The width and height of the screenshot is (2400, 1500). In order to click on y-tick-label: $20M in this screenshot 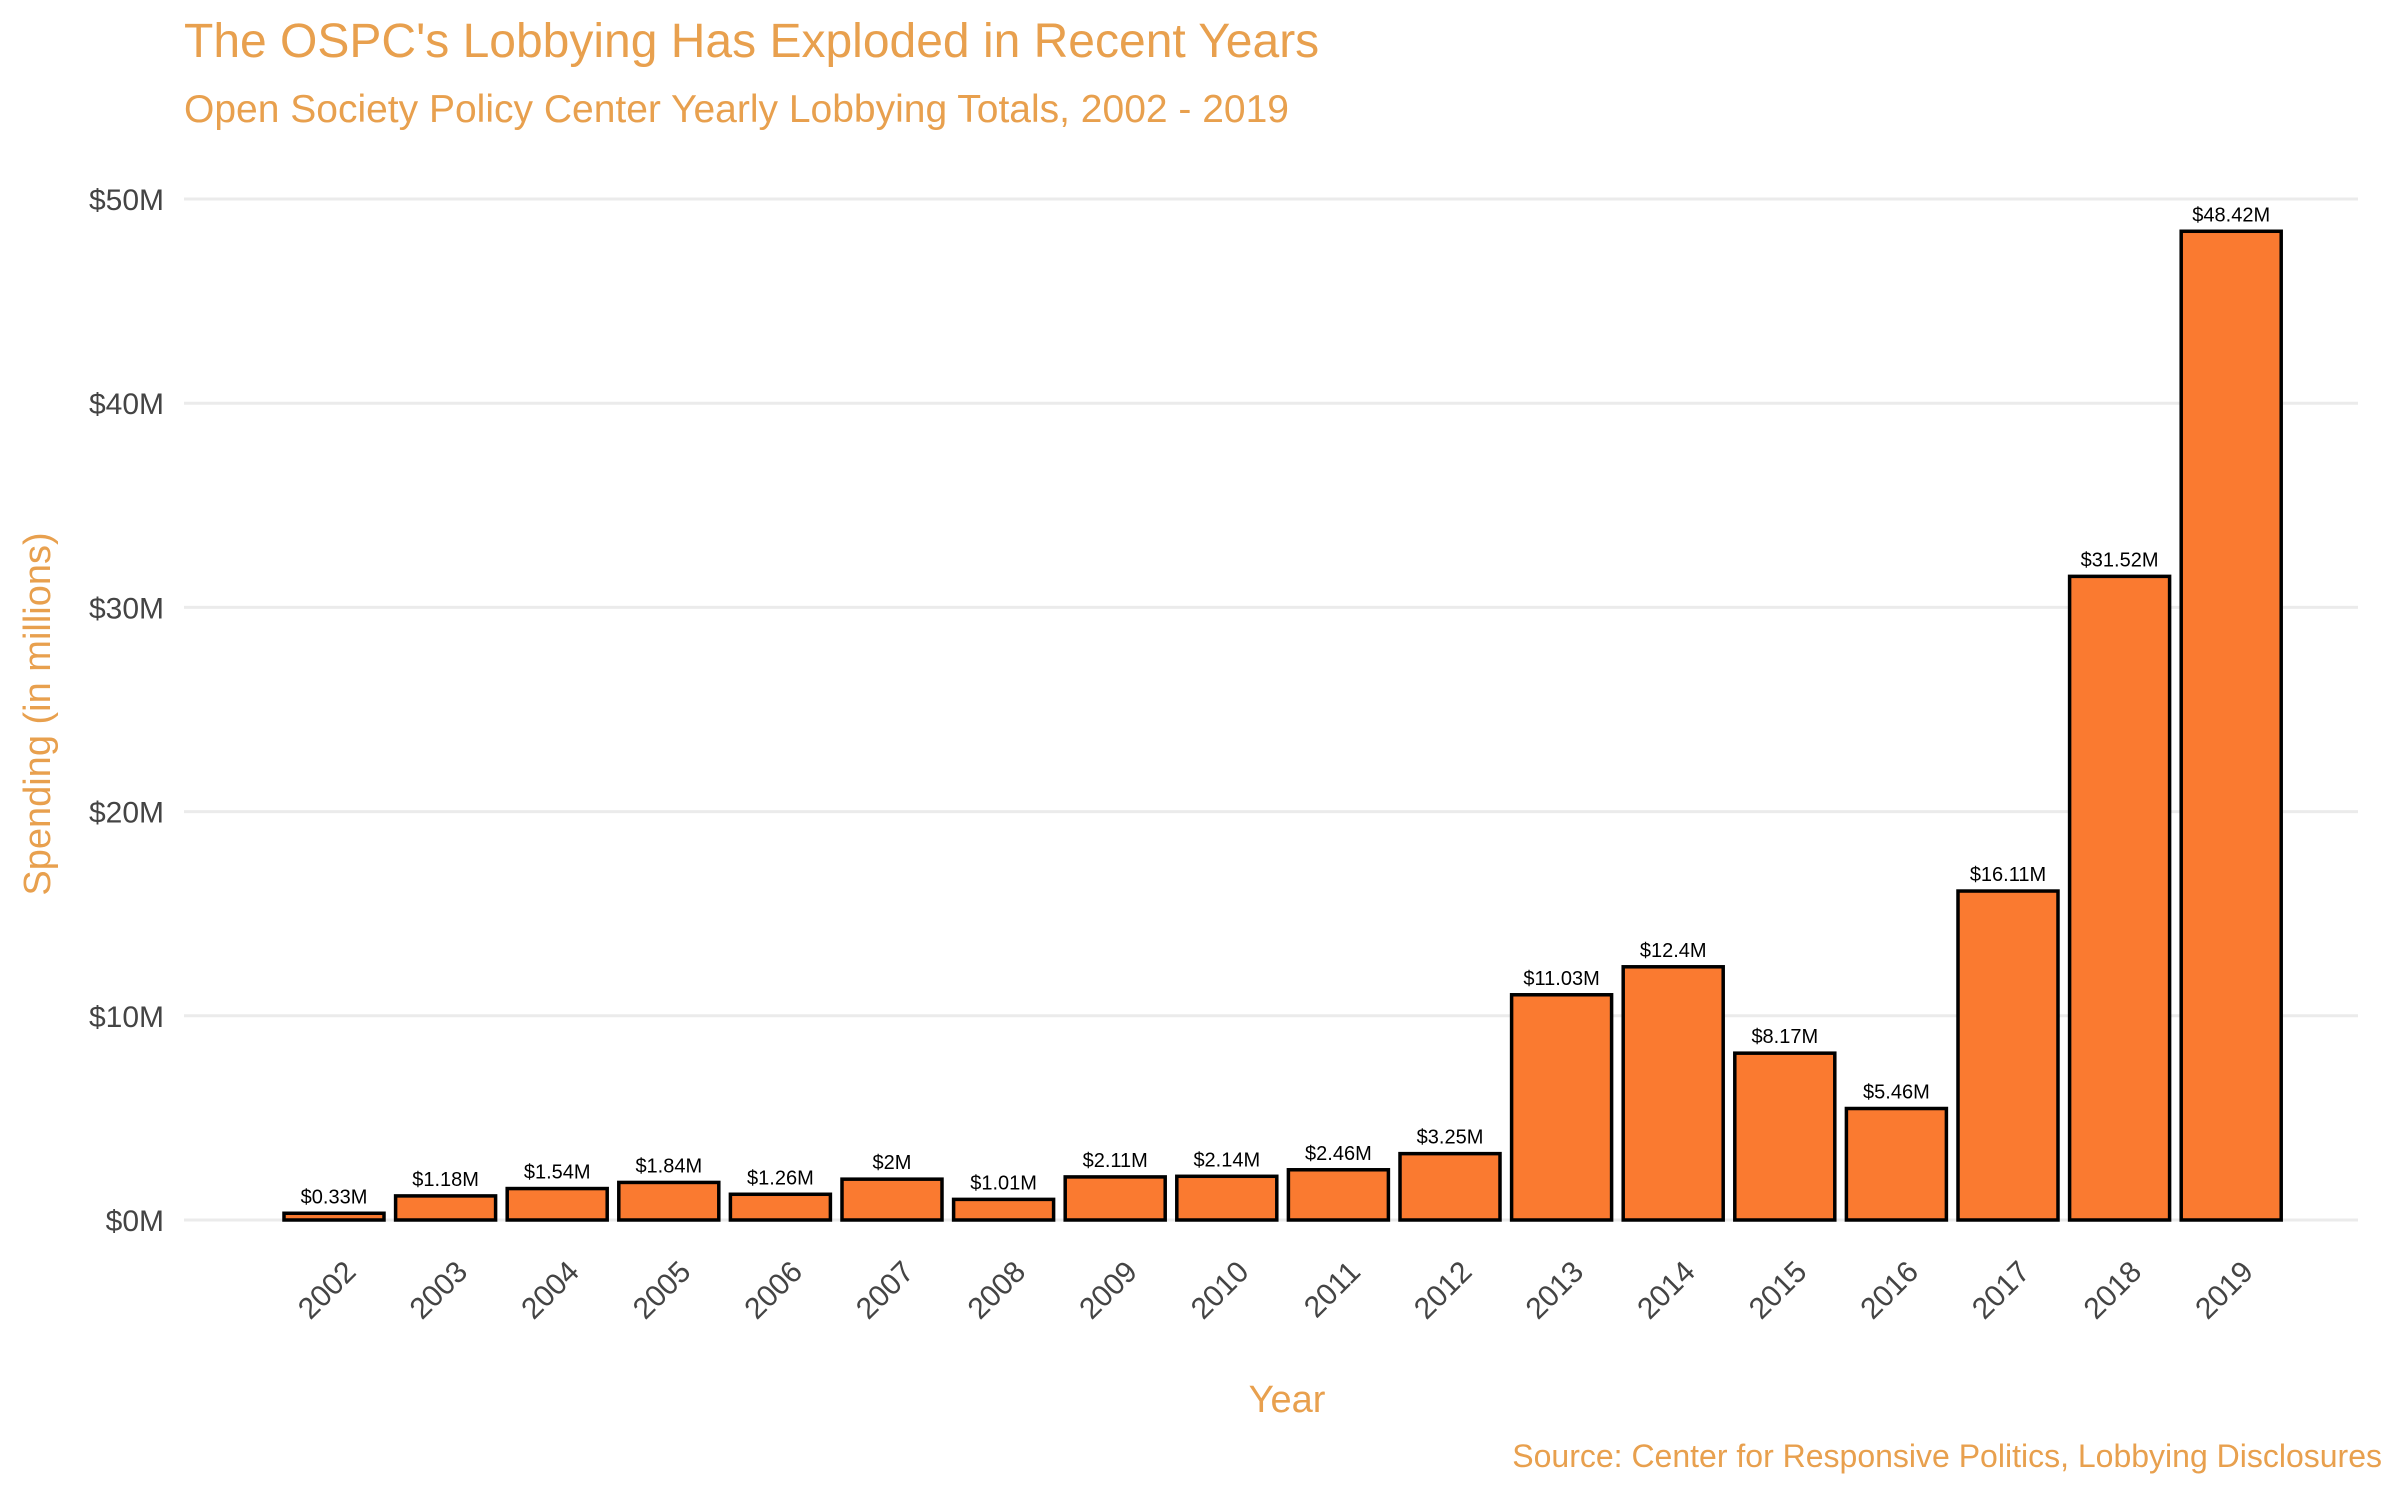, I will do `click(126, 813)`.